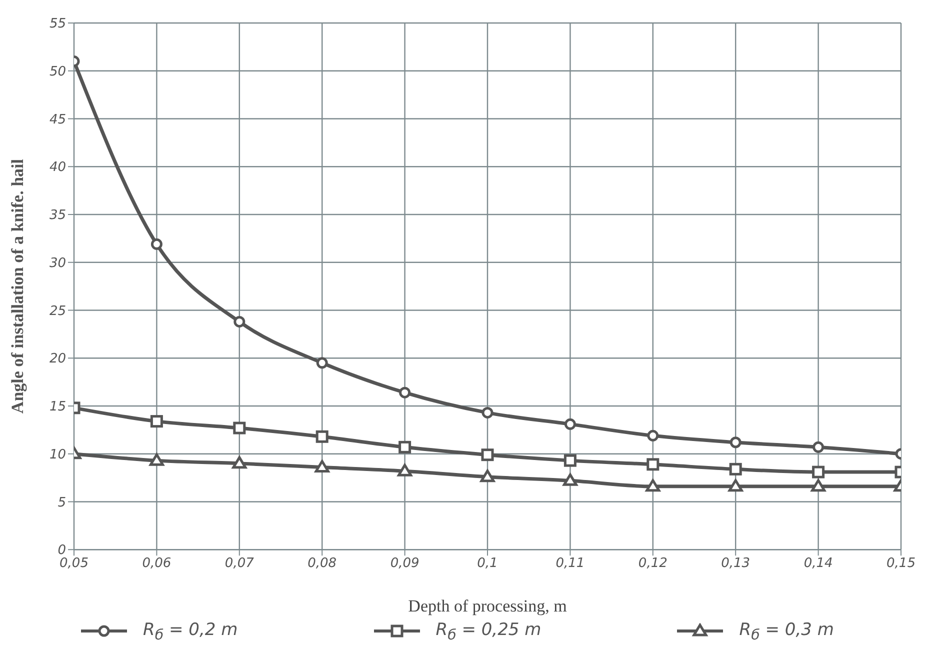 The height and width of the screenshot is (661, 935). I want to click on legend-label: R$_{б}$ = 0,25 m, so click(489, 631).